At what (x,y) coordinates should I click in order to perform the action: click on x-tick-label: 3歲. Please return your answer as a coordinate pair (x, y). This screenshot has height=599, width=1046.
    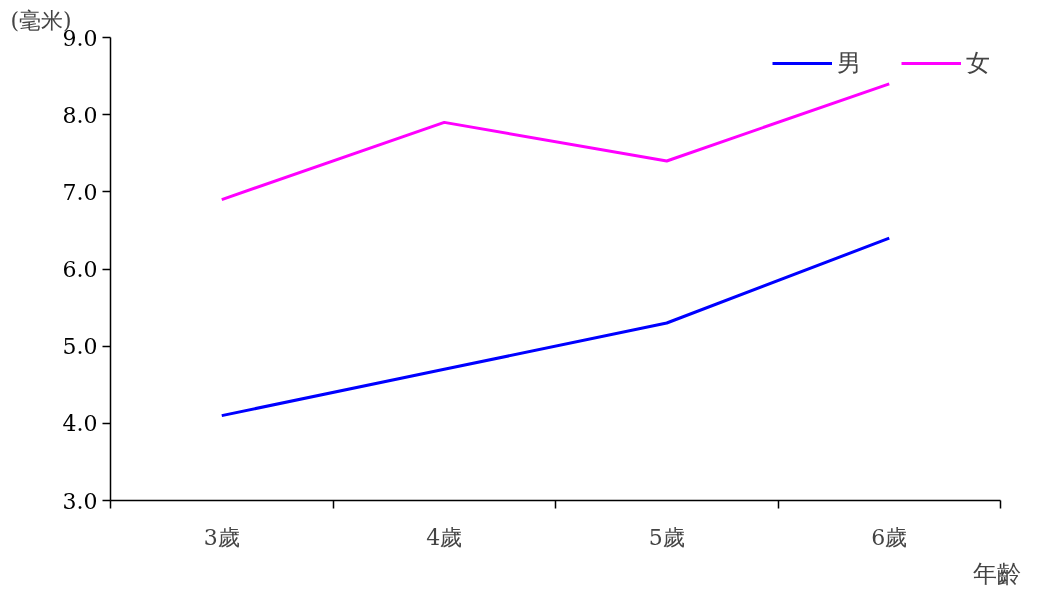
    Looking at the image, I should click on (221, 537).